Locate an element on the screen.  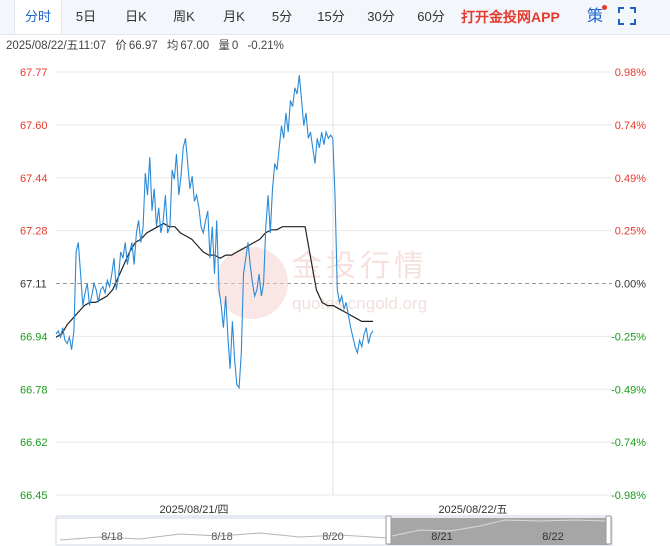
price-label: 价 is located at coordinates (121, 46).